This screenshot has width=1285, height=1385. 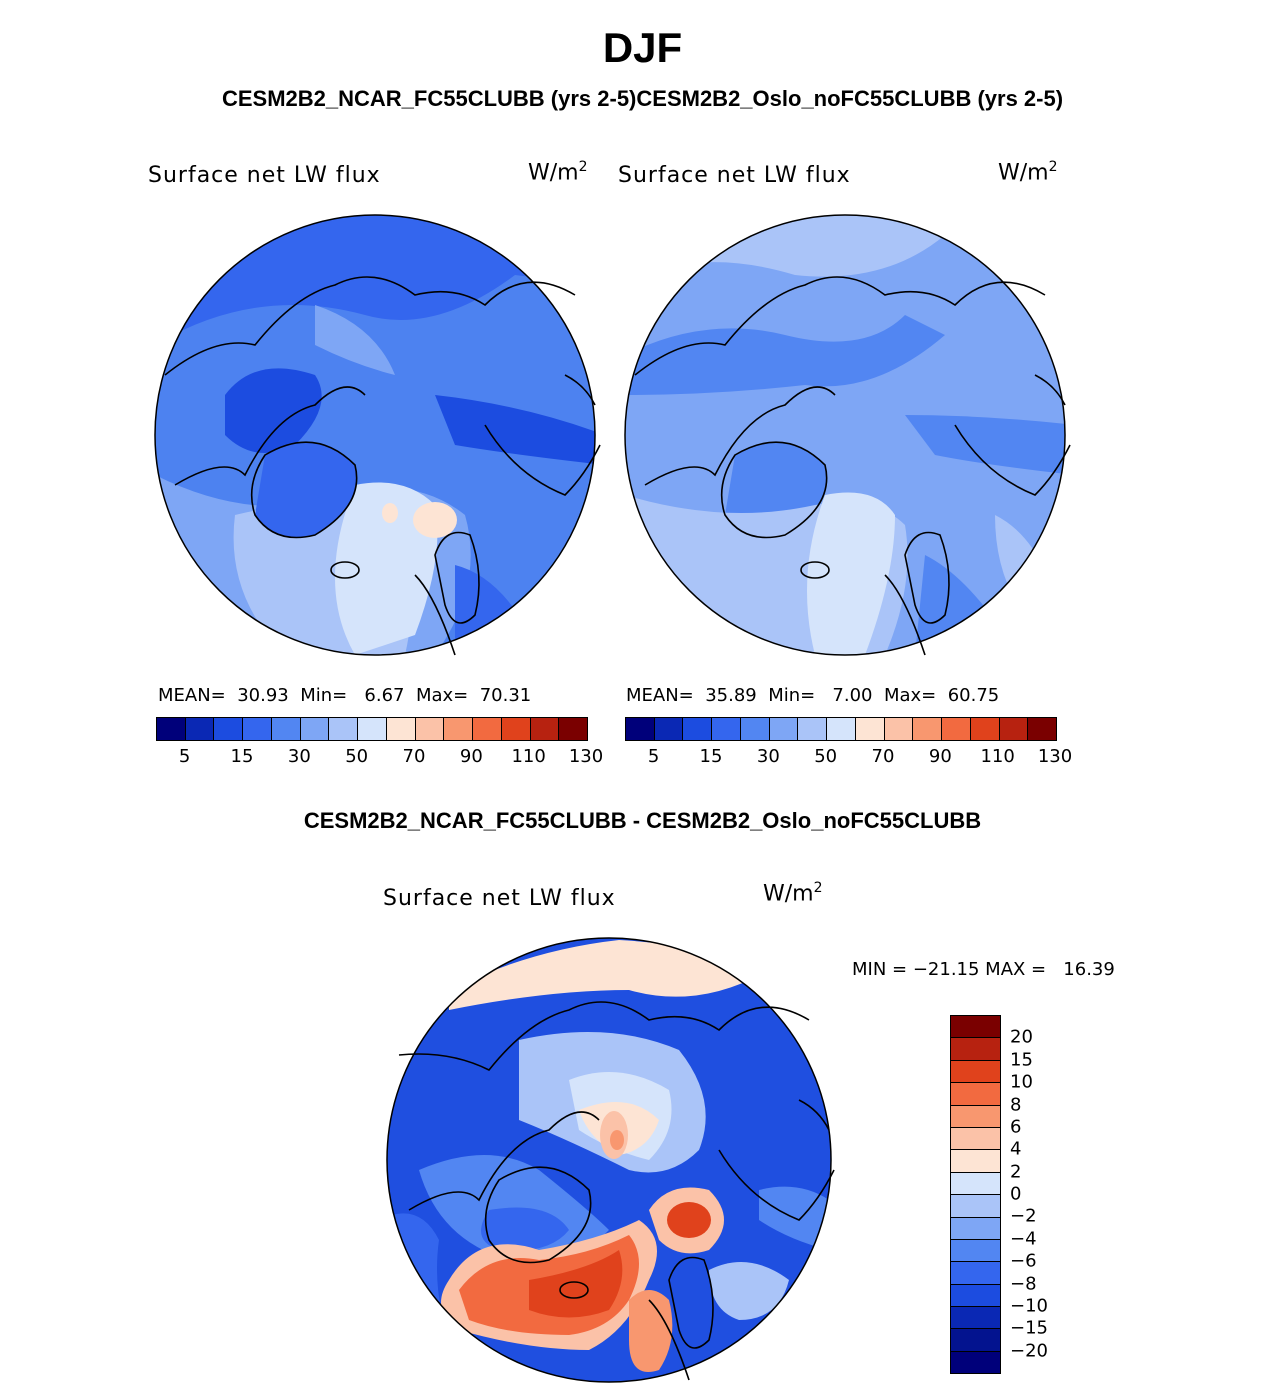 I want to click on colorbar-difference-labels: 20 15 10 8 6 4 2 0 −2 −4 −6 −8 −10 −15 −20, so click(x=1040, y=1195).